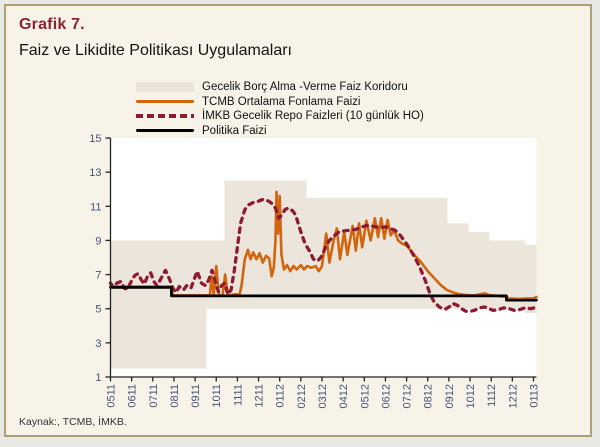 This screenshot has height=447, width=600. What do you see at coordinates (112, 396) in the screenshot?
I see `x-tick-label: 0511` at bounding box center [112, 396].